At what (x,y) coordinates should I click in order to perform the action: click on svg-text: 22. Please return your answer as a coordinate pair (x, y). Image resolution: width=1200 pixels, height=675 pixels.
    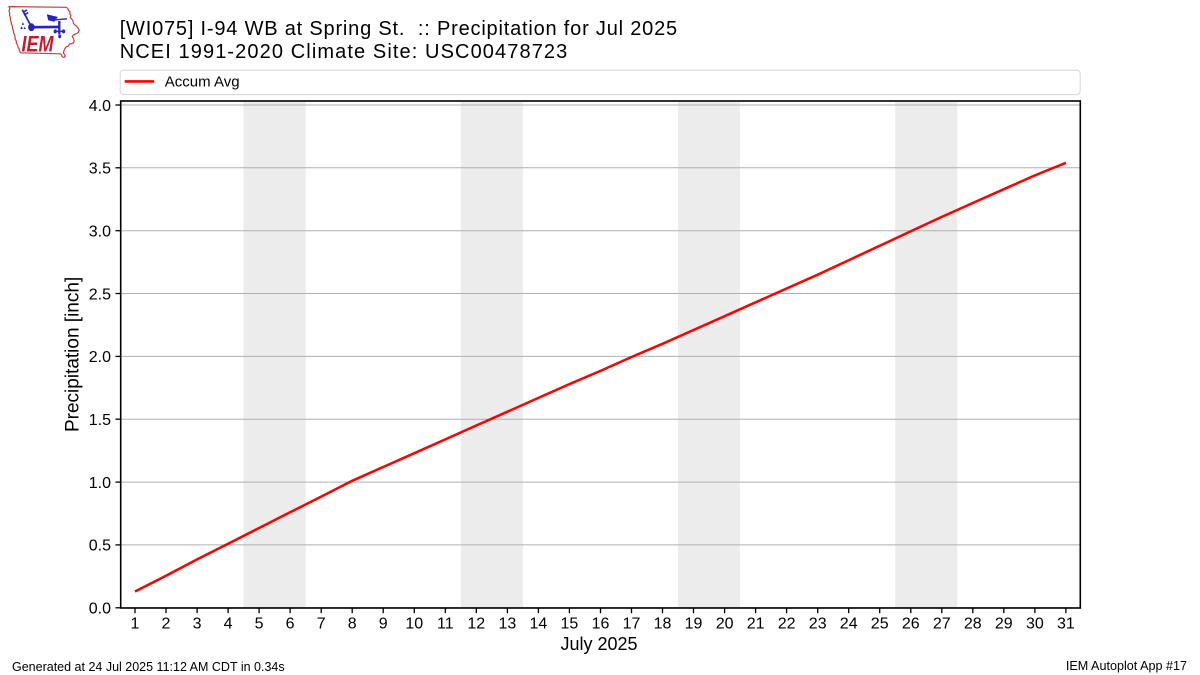
    Looking at the image, I should click on (787, 624).